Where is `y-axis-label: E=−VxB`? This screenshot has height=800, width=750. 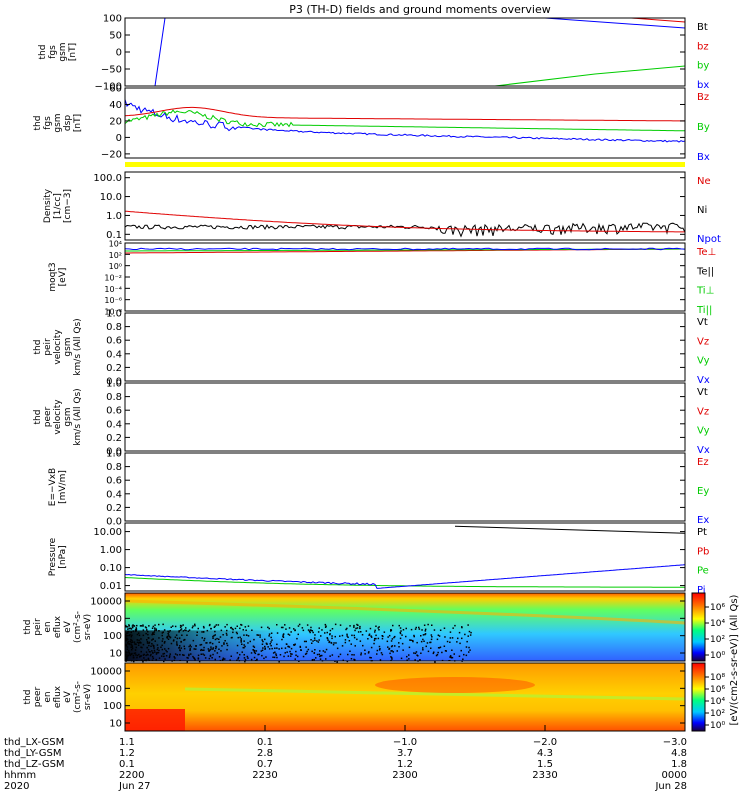 y-axis-label: E=−VxB is located at coordinates (53, 487).